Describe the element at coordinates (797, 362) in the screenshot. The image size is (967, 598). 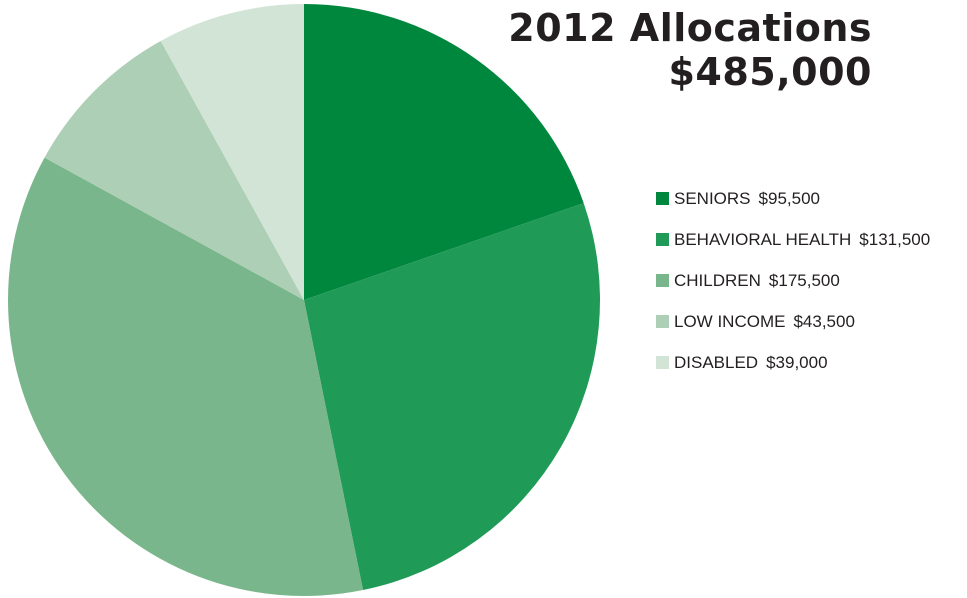
I see `legend-amount: $39,000` at that location.